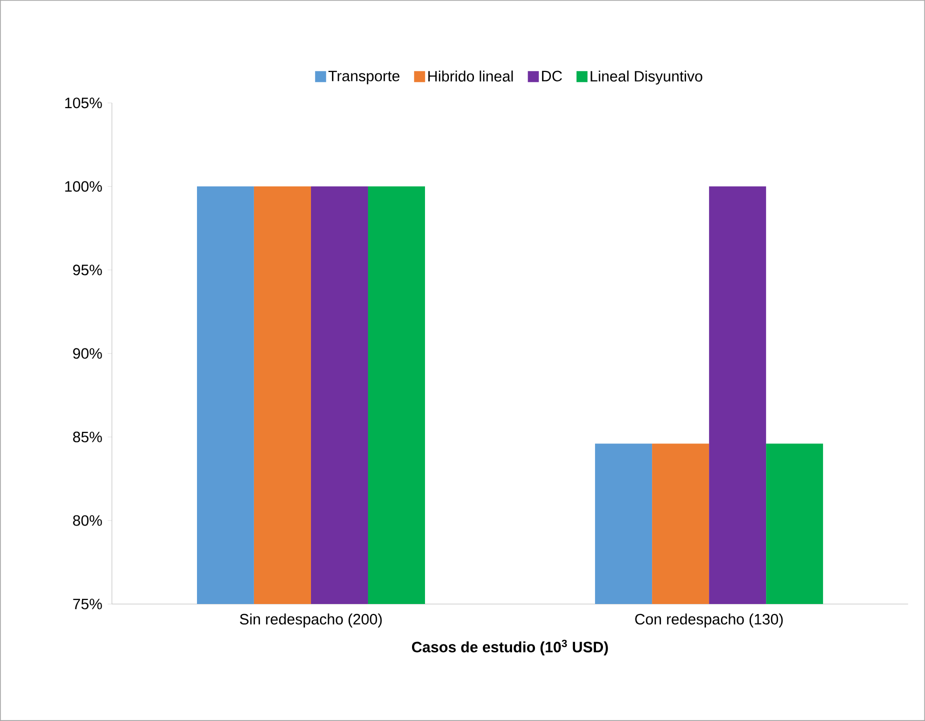 Image resolution: width=925 pixels, height=721 pixels. What do you see at coordinates (470, 76) in the screenshot?
I see `legend-label: Hibrido lineal` at bounding box center [470, 76].